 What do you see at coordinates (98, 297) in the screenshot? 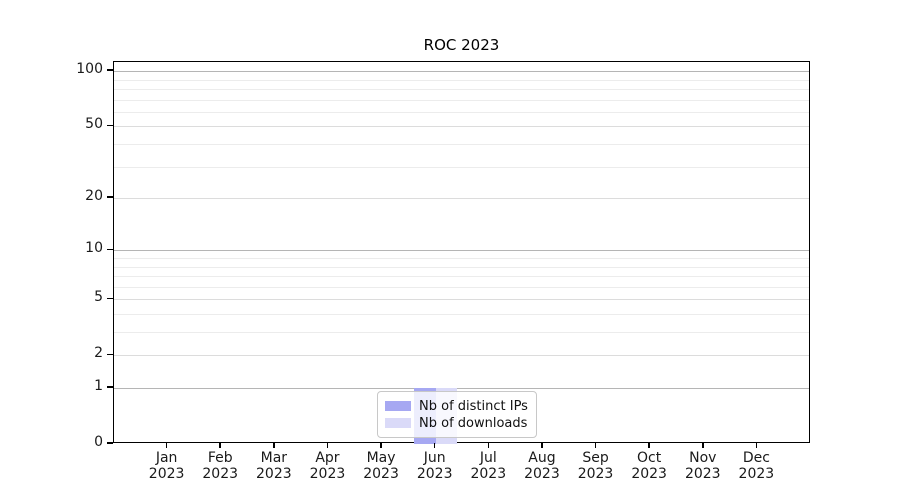
I see `y-axis-tick-label: 5` at bounding box center [98, 297].